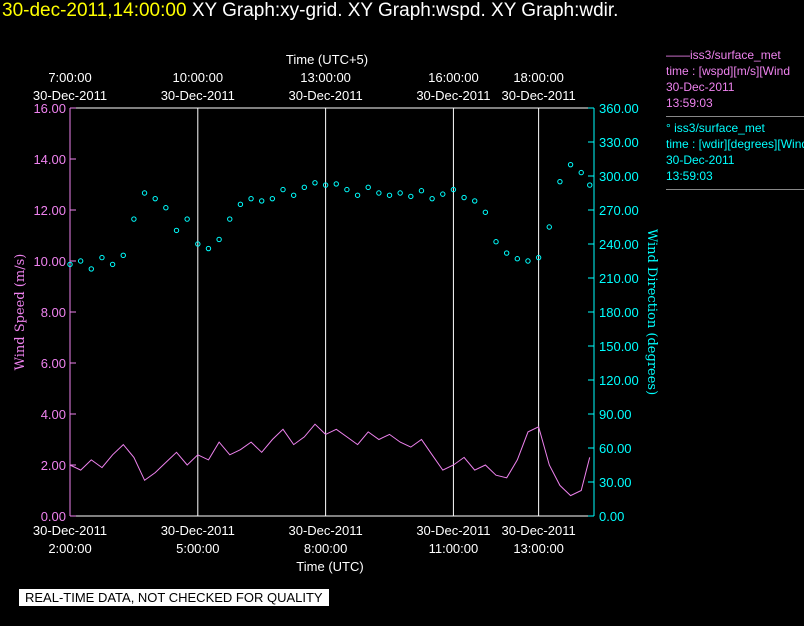 The height and width of the screenshot is (626, 804). Describe the element at coordinates (619, 176) in the screenshot. I see `y-right-tick-label: 300.00` at that location.